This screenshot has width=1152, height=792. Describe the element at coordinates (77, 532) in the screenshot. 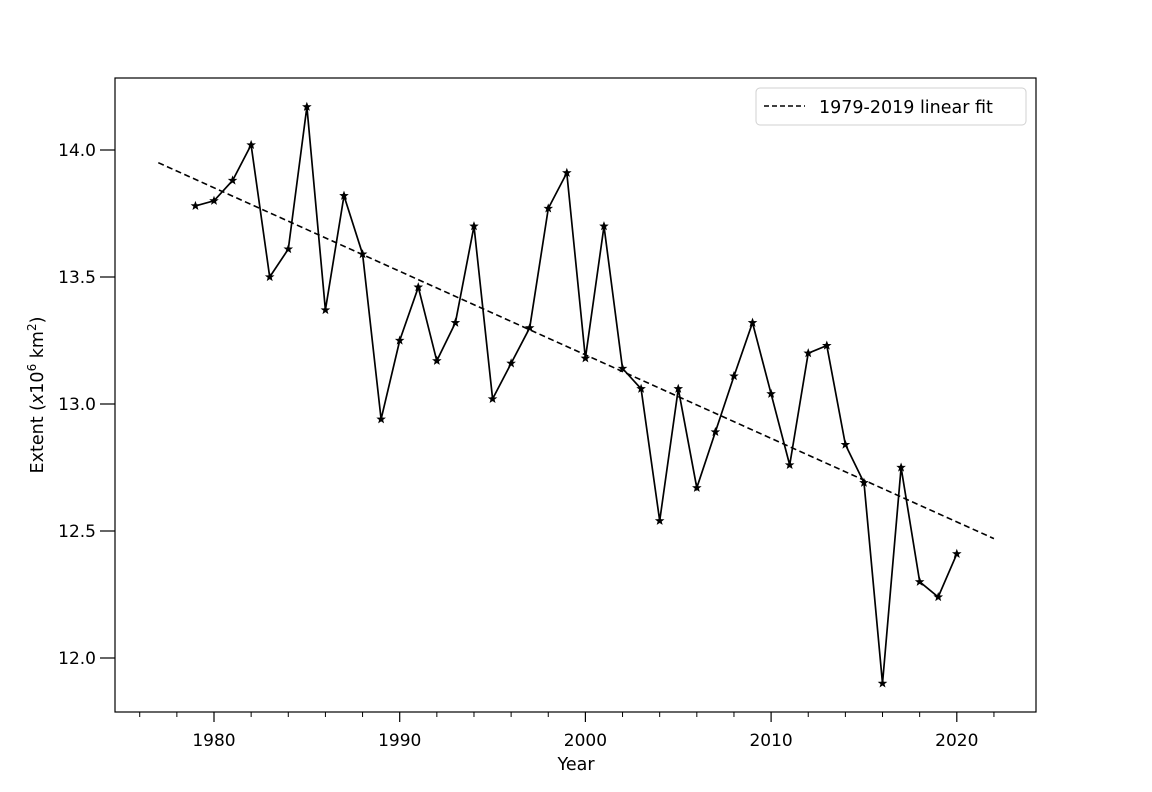

I see `y-tick-label: 12.5` at that location.